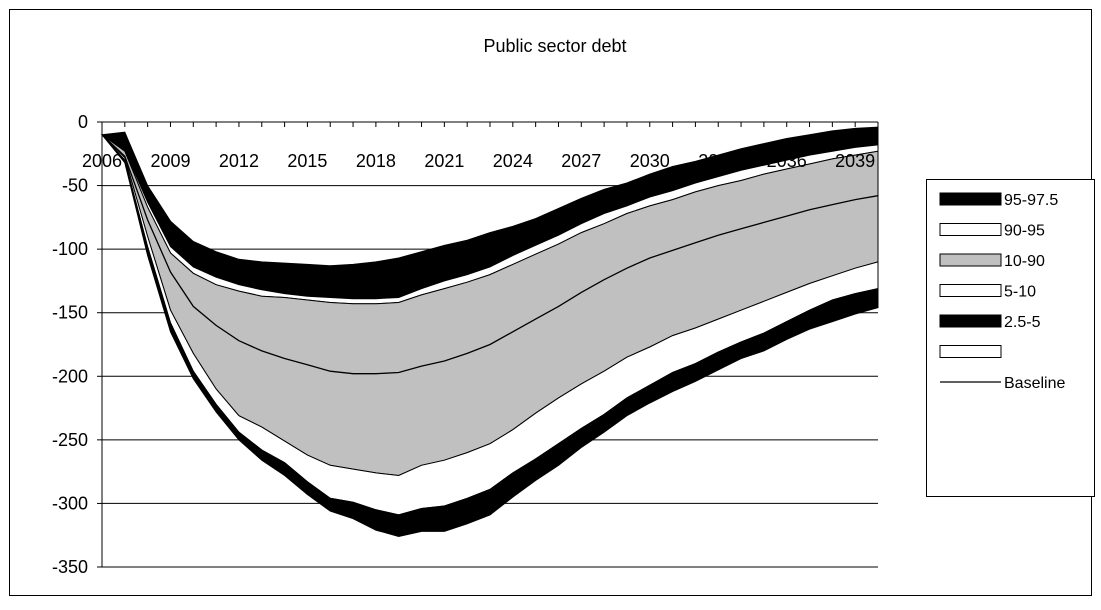 This screenshot has width=1101, height=610. I want to click on y-tick-label: -50, so click(75, 186).